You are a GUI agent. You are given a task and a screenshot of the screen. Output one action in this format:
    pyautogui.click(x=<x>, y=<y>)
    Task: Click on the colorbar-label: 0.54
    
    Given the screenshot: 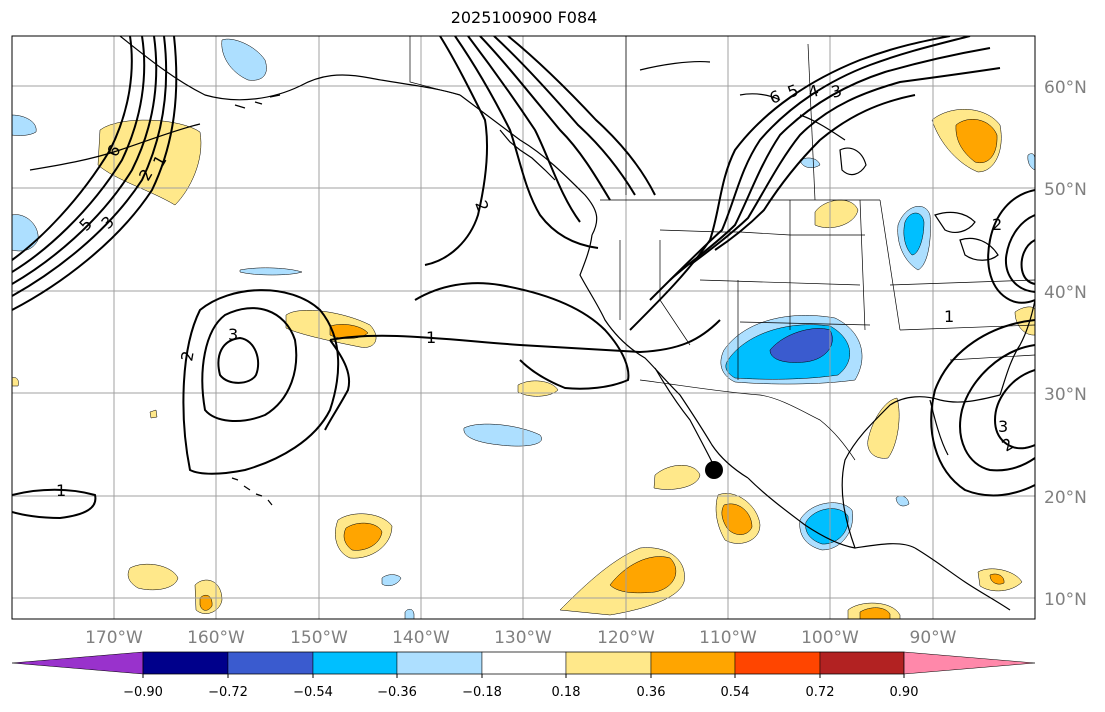 What is the action you would take?
    pyautogui.click(x=735, y=692)
    